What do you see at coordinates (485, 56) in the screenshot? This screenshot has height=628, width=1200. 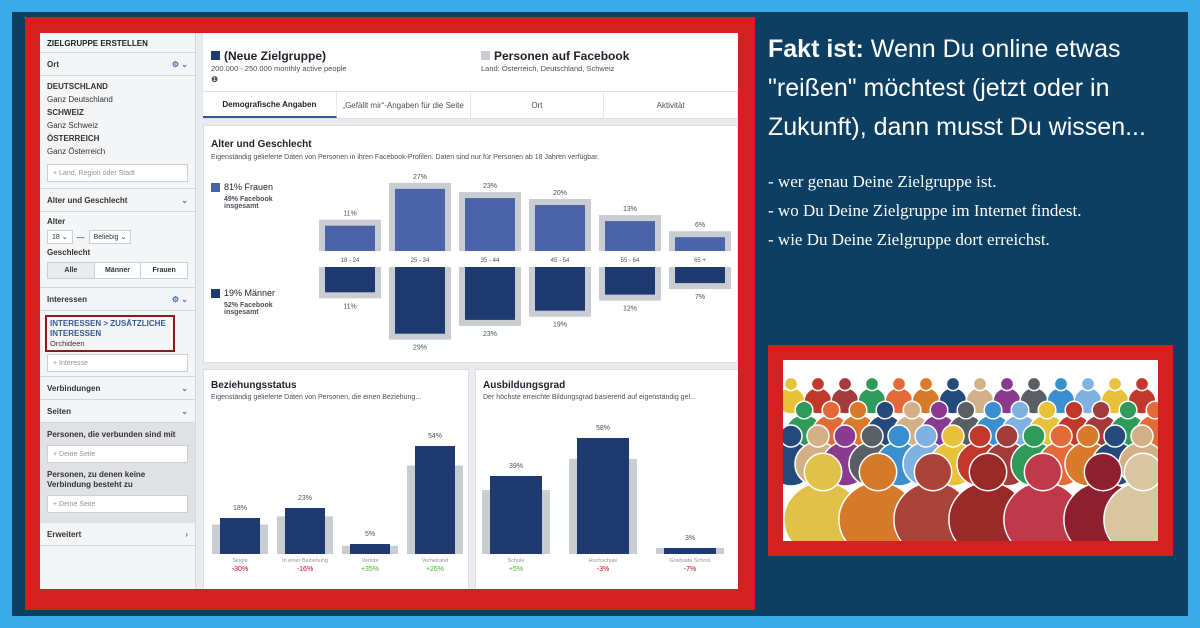 I see `compare-color-swatch` at bounding box center [485, 56].